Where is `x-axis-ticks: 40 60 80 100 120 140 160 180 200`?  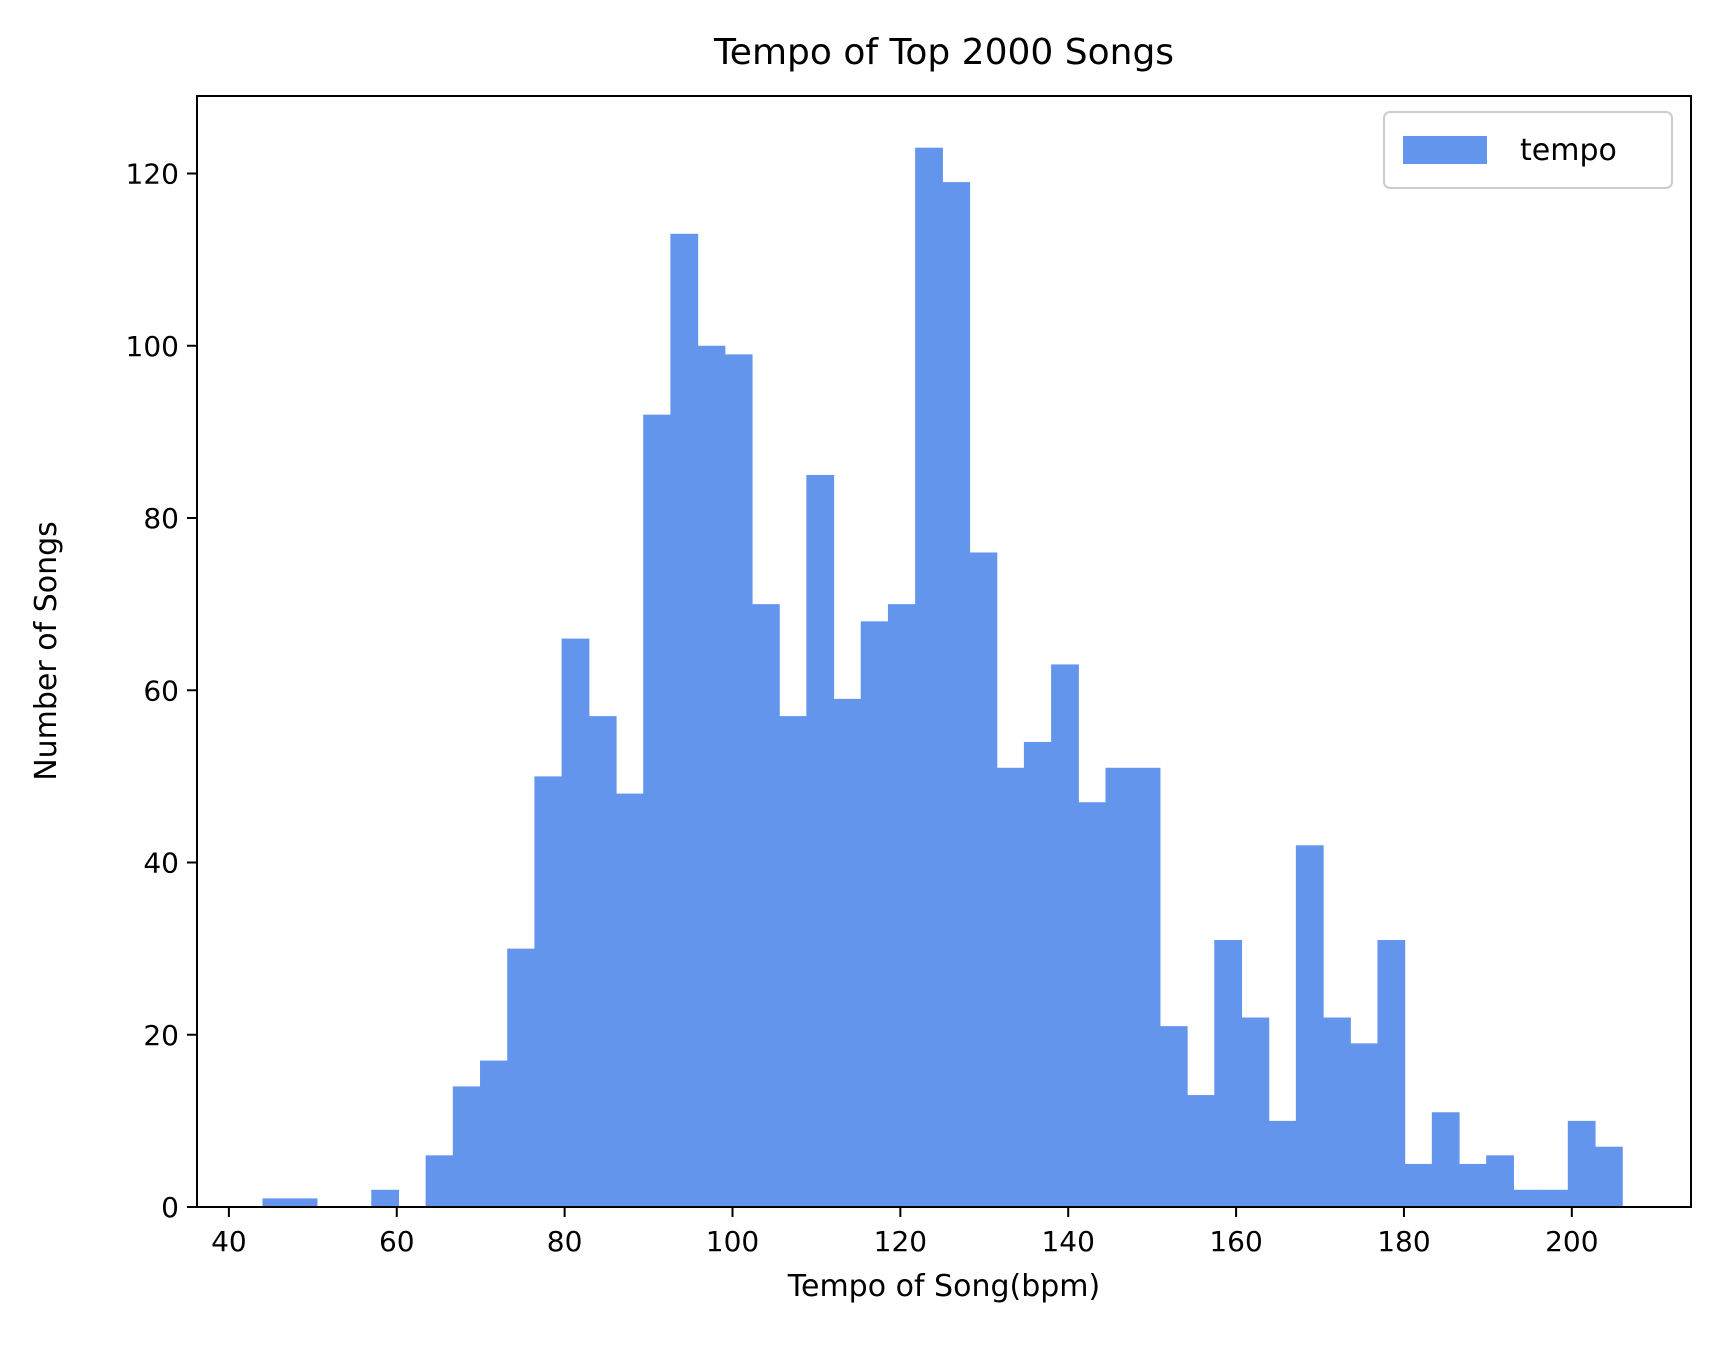 x-axis-ticks: 40 60 80 100 120 140 160 180 200 is located at coordinates (905, 1232).